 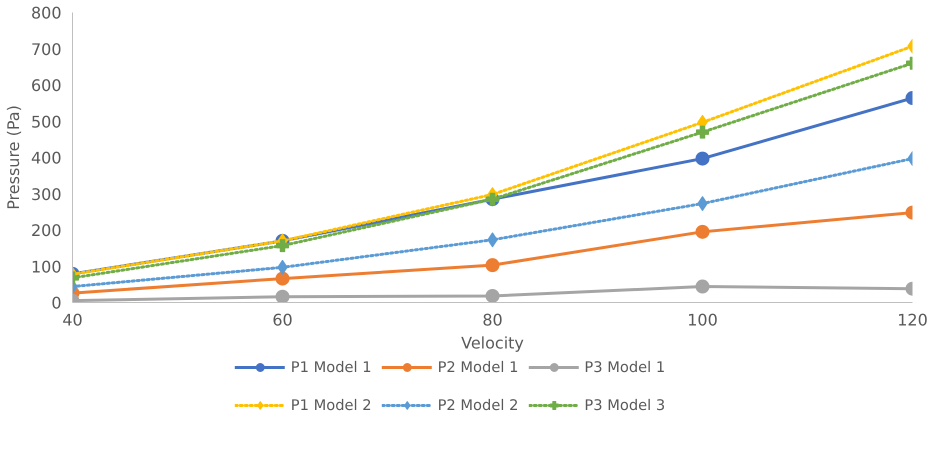 I want to click on x-tick-label: 120, so click(x=912, y=320).